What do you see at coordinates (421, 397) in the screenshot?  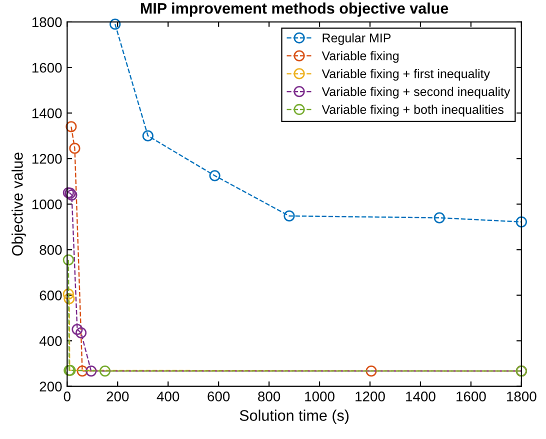 I see `x-tick-label: 1400` at bounding box center [421, 397].